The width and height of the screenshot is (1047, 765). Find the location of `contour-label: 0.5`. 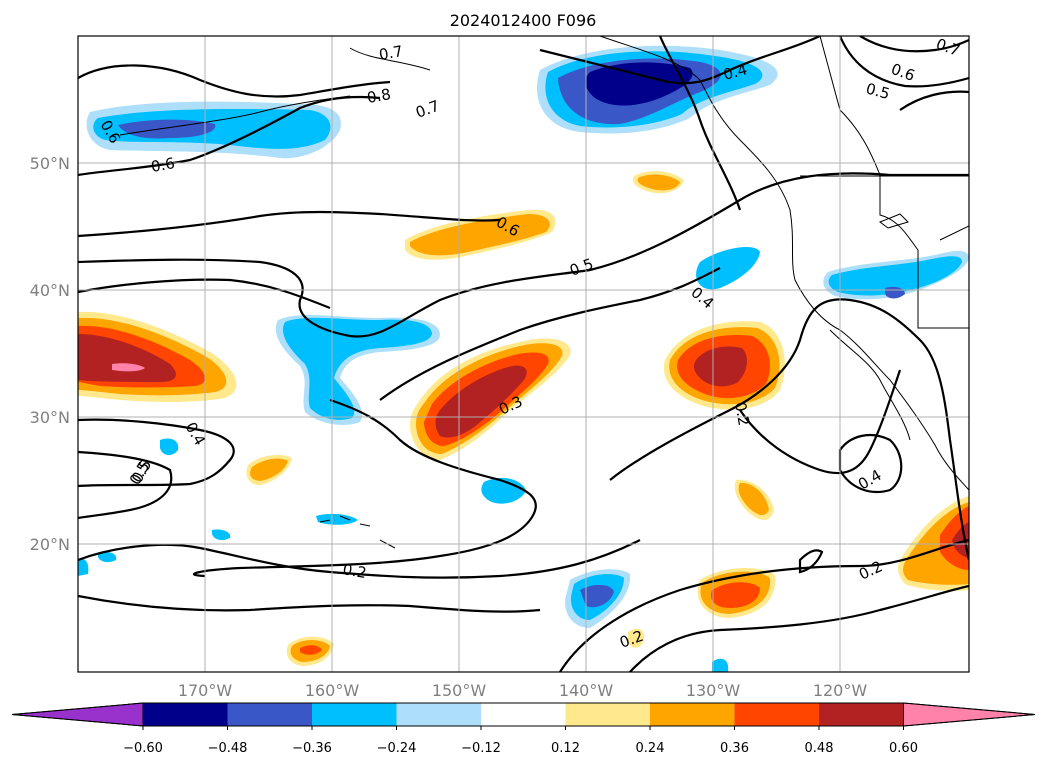

contour-label: 0.5 is located at coordinates (878, 91).